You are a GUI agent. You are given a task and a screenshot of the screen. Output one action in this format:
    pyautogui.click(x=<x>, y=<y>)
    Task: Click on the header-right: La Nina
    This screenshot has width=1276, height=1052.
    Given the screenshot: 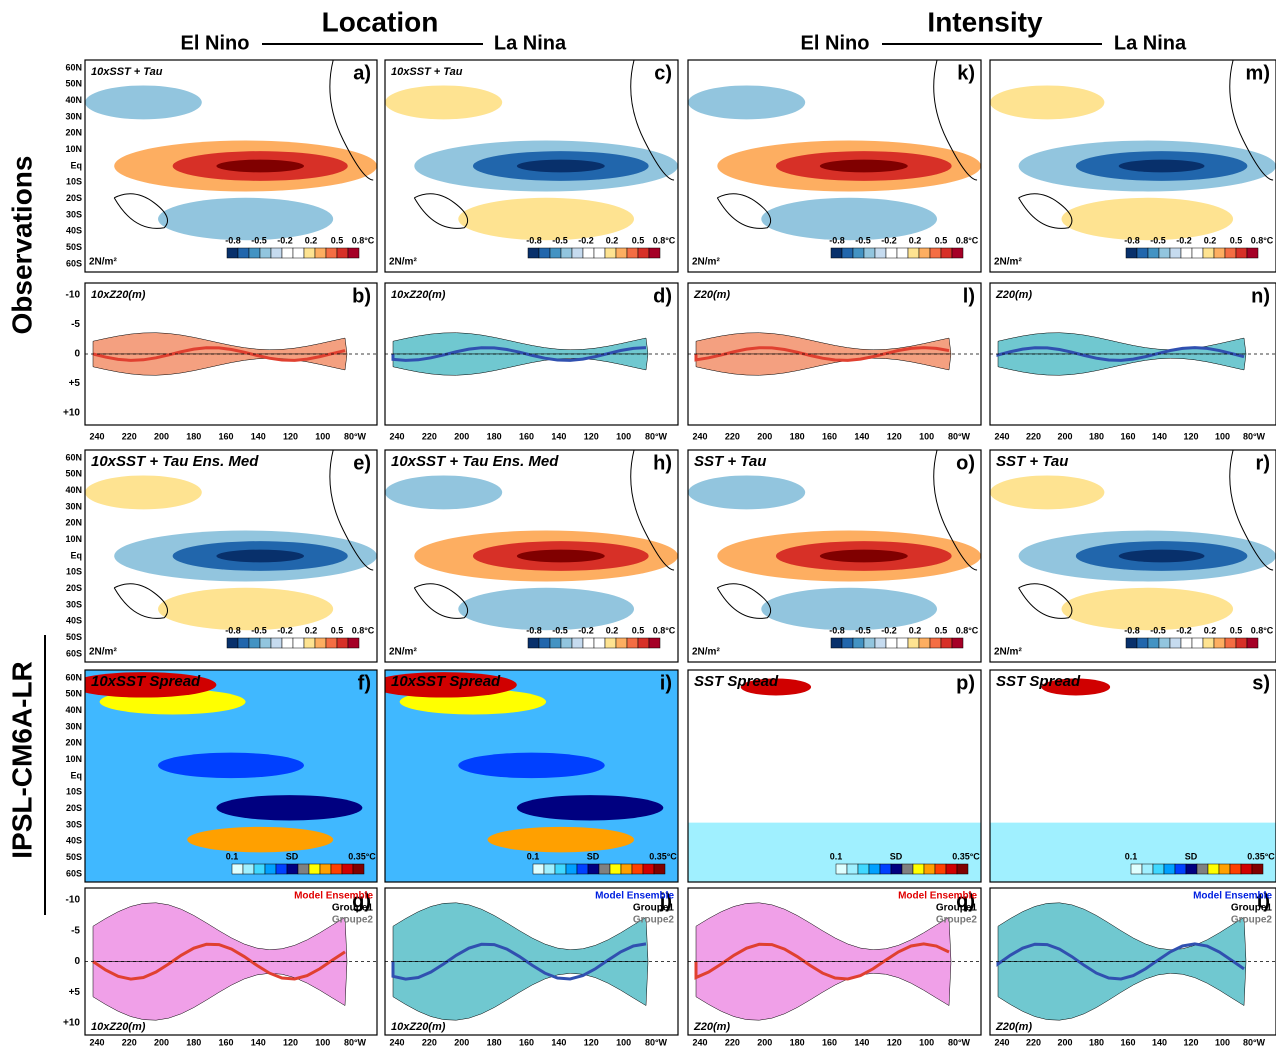 What is the action you would take?
    pyautogui.click(x=530, y=43)
    